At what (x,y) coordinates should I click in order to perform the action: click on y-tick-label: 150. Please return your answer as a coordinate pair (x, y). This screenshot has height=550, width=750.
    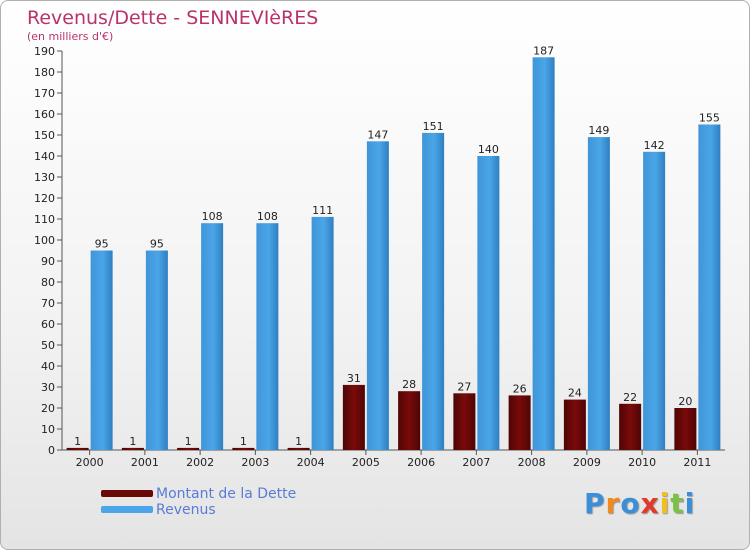
    Looking at the image, I should click on (44, 135).